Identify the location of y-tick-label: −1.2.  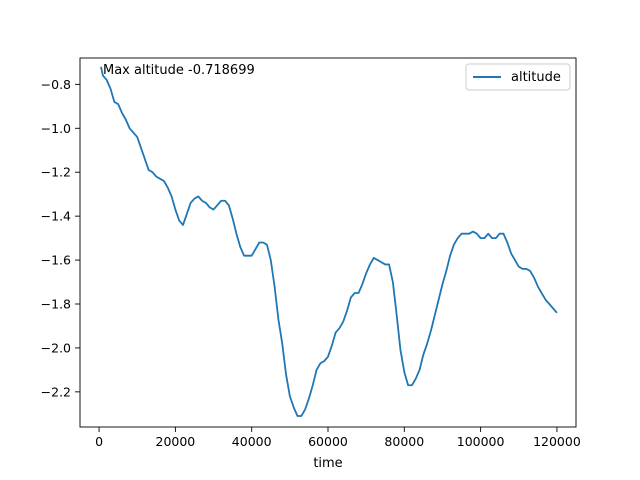
(56, 172).